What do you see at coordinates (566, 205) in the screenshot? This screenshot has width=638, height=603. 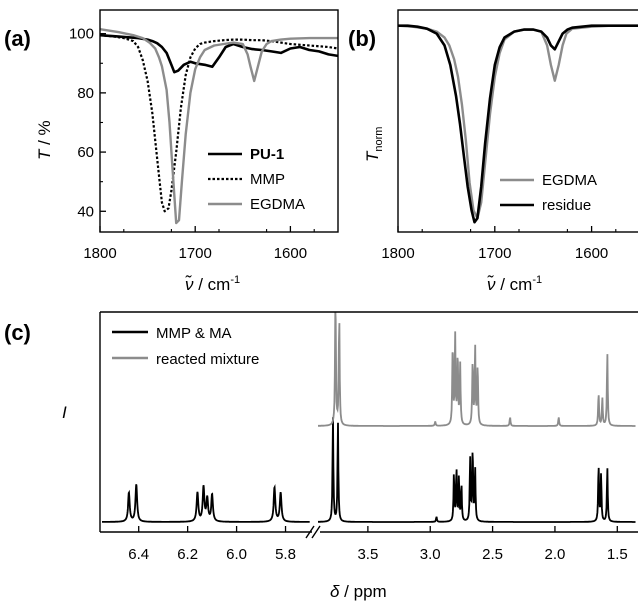 I see `legend-label-residue: residue` at bounding box center [566, 205].